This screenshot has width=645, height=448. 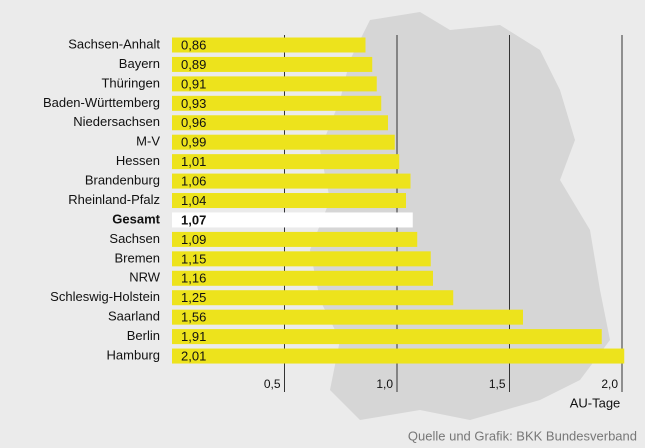 What do you see at coordinates (193, 181) in the screenshot?
I see `value-label: 1,06` at bounding box center [193, 181].